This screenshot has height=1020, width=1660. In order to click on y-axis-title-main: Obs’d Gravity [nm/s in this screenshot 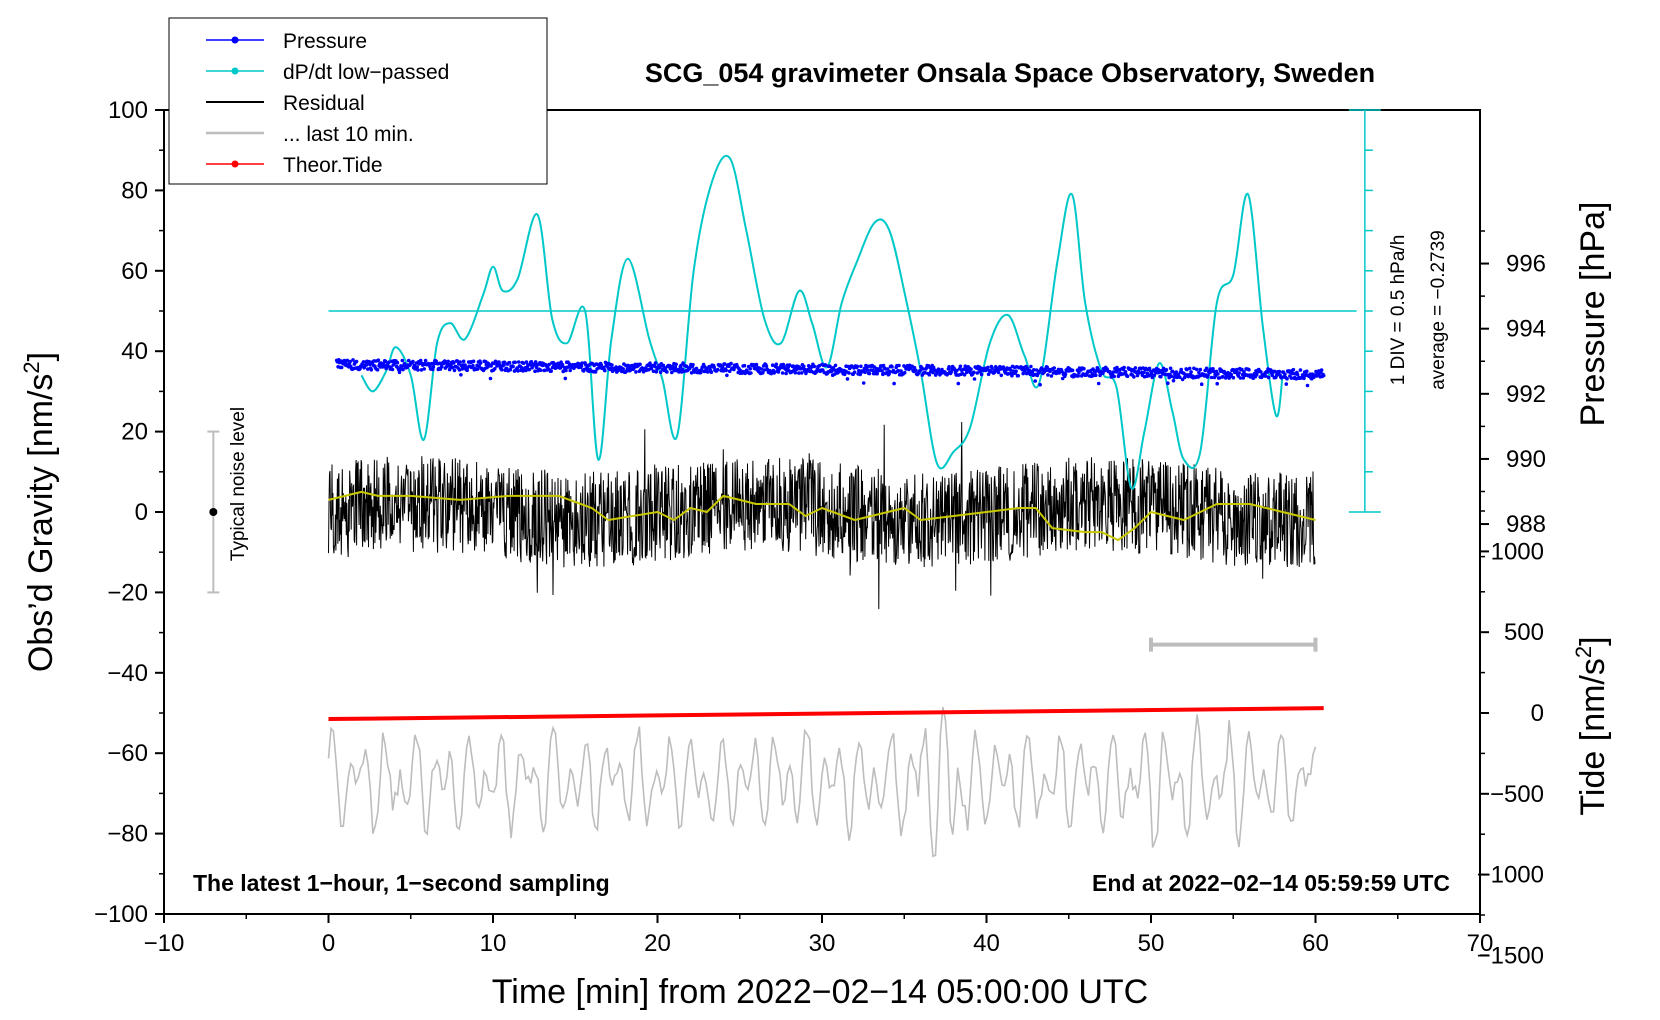, I will do `click(41, 523)`.